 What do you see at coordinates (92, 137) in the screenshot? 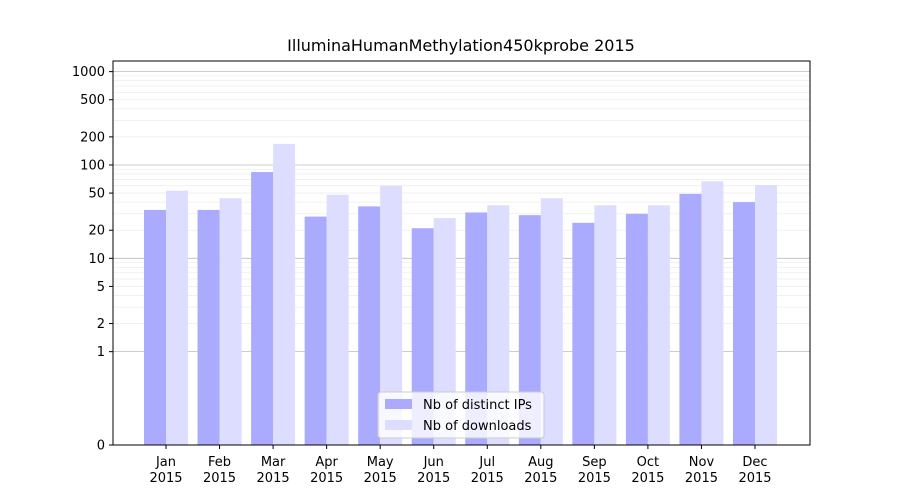
I see `y-tick-label: 200` at bounding box center [92, 137].